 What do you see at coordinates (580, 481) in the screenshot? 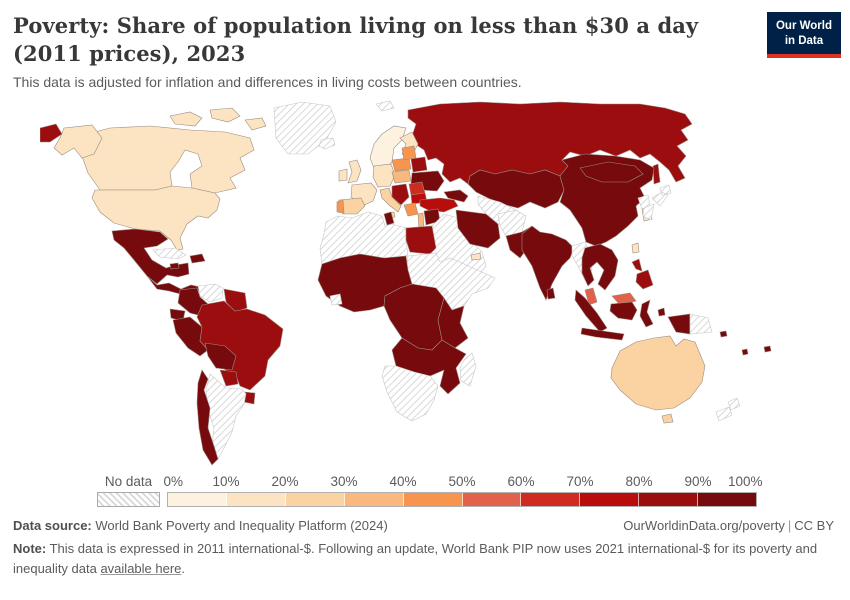
I see `legend-tick-70%: 70%` at bounding box center [580, 481].